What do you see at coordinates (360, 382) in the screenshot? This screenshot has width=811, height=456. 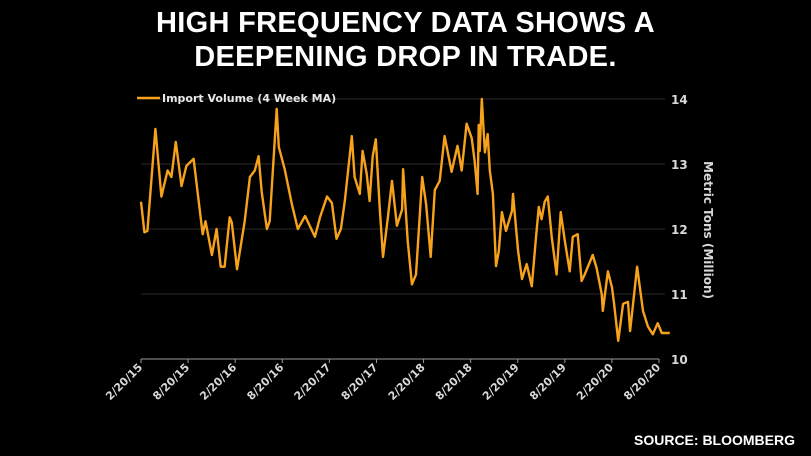 I see `x-tick-label: 8/20/17` at bounding box center [360, 382].